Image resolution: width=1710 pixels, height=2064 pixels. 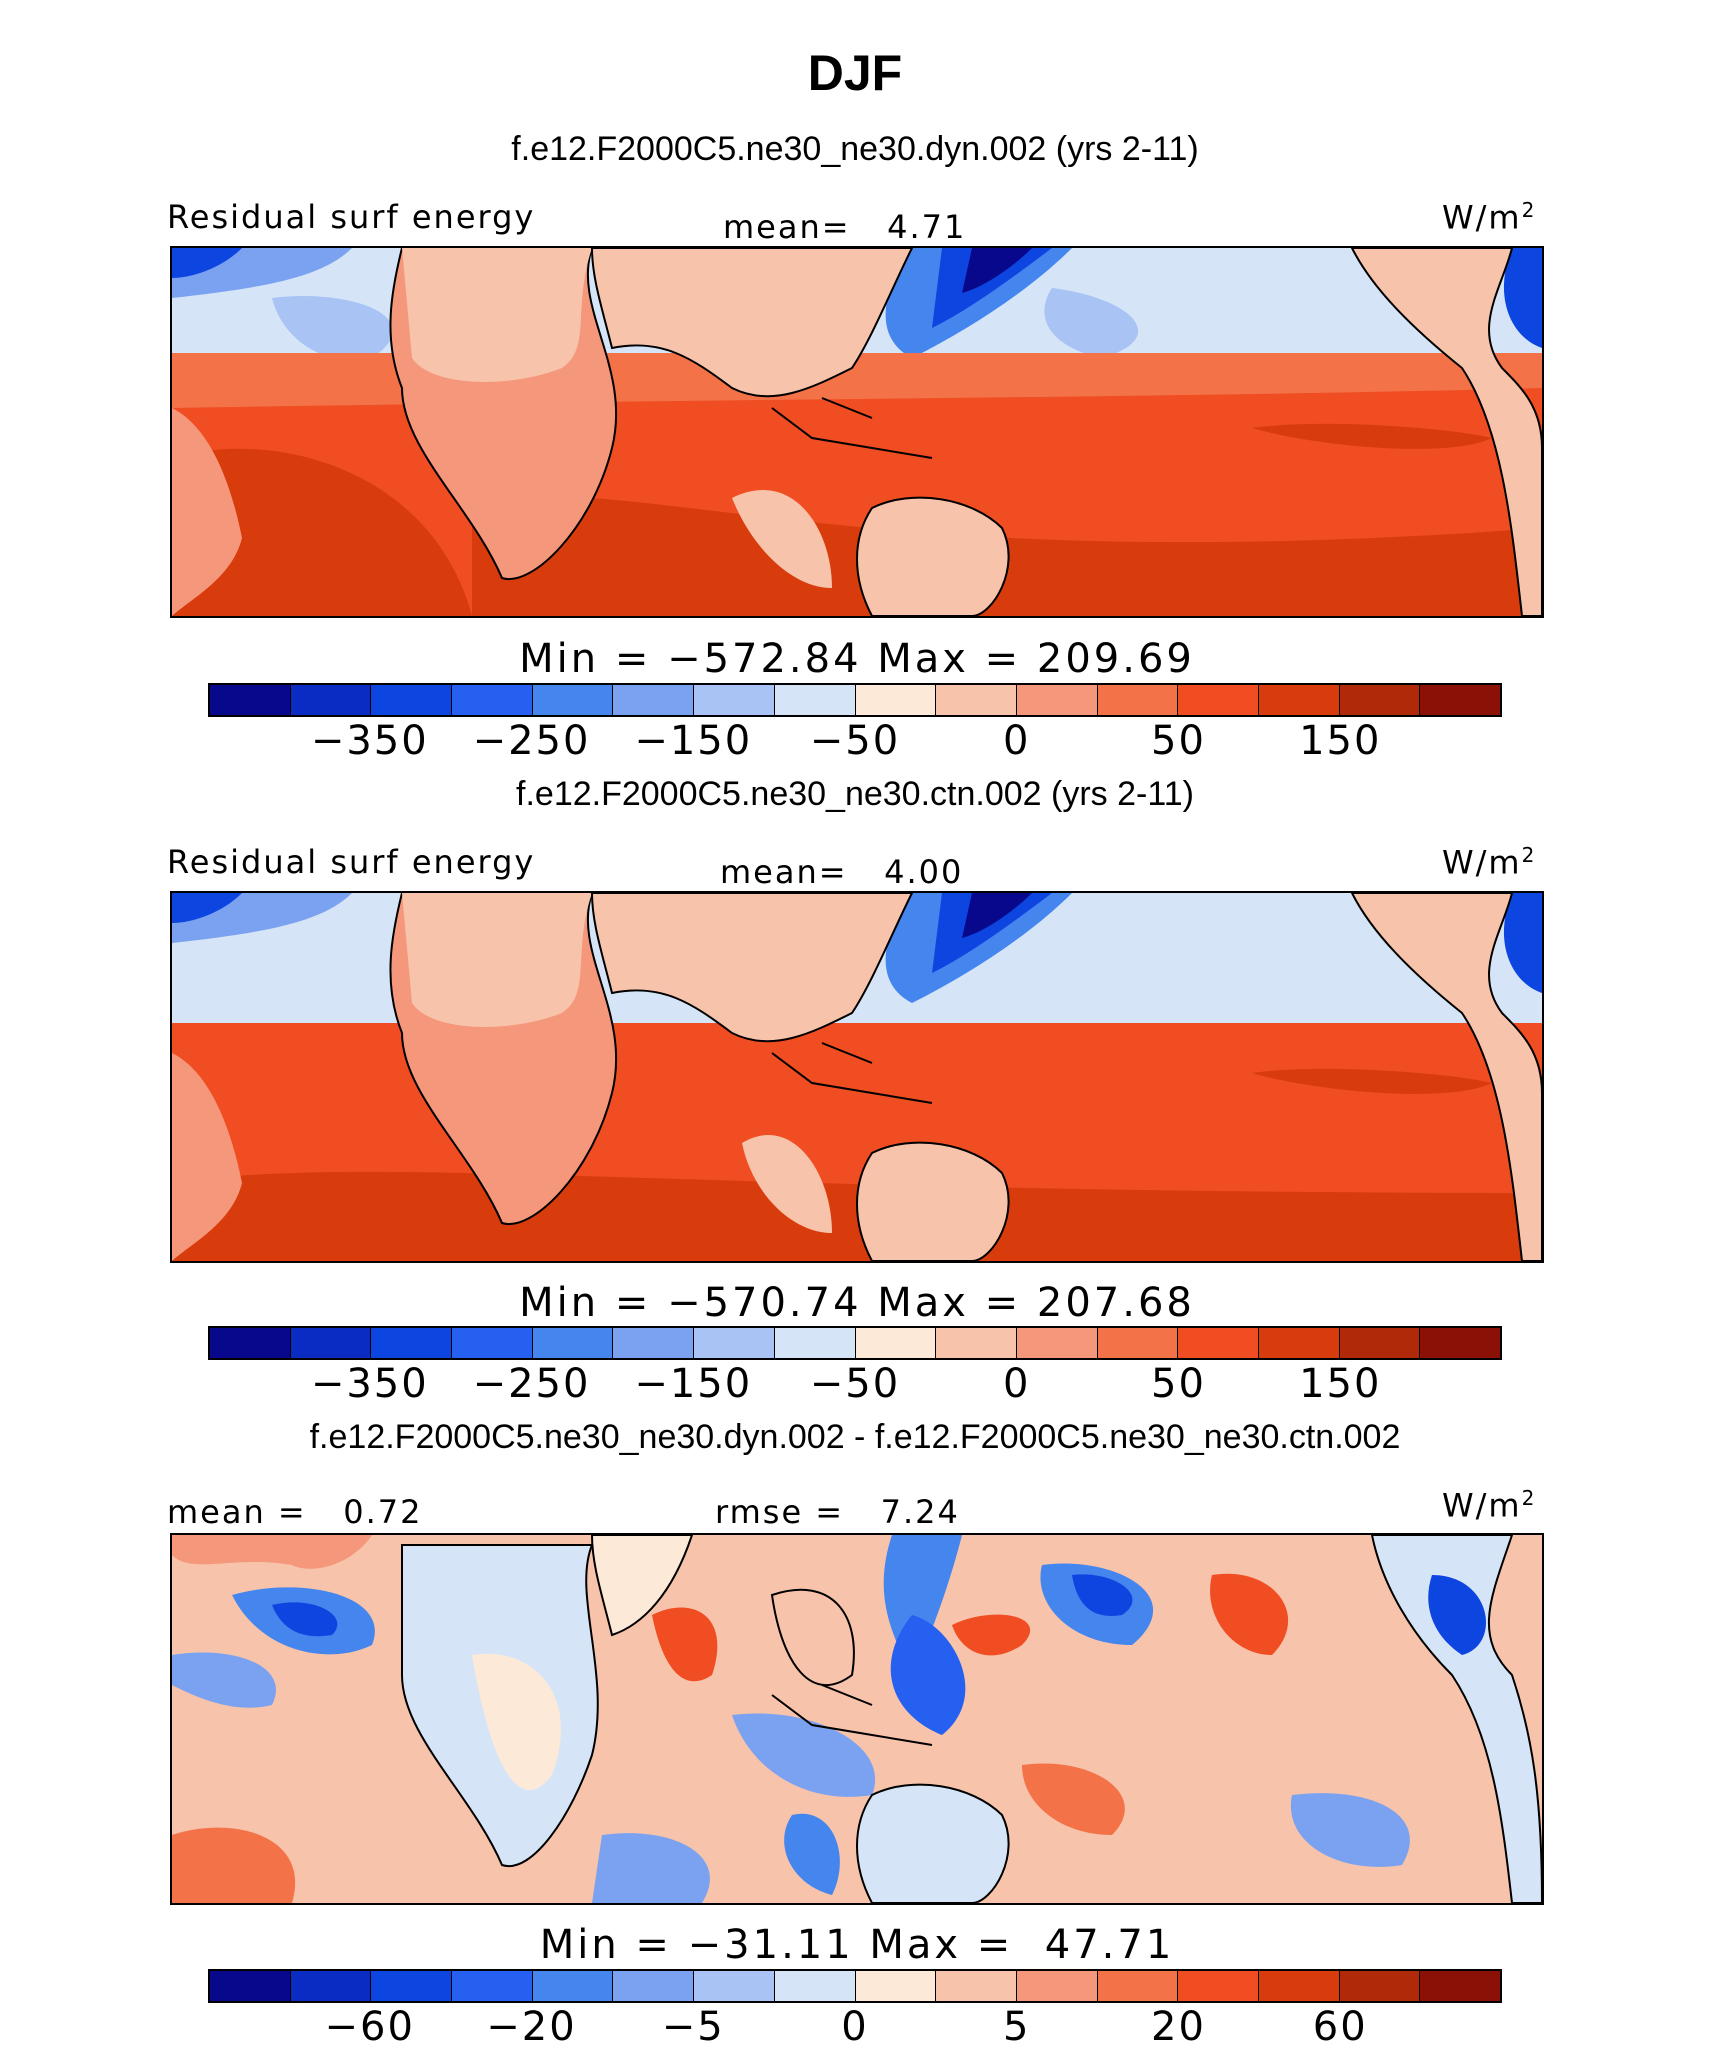 I want to click on colorbar-tick-label: −60, so click(x=369, y=2027).